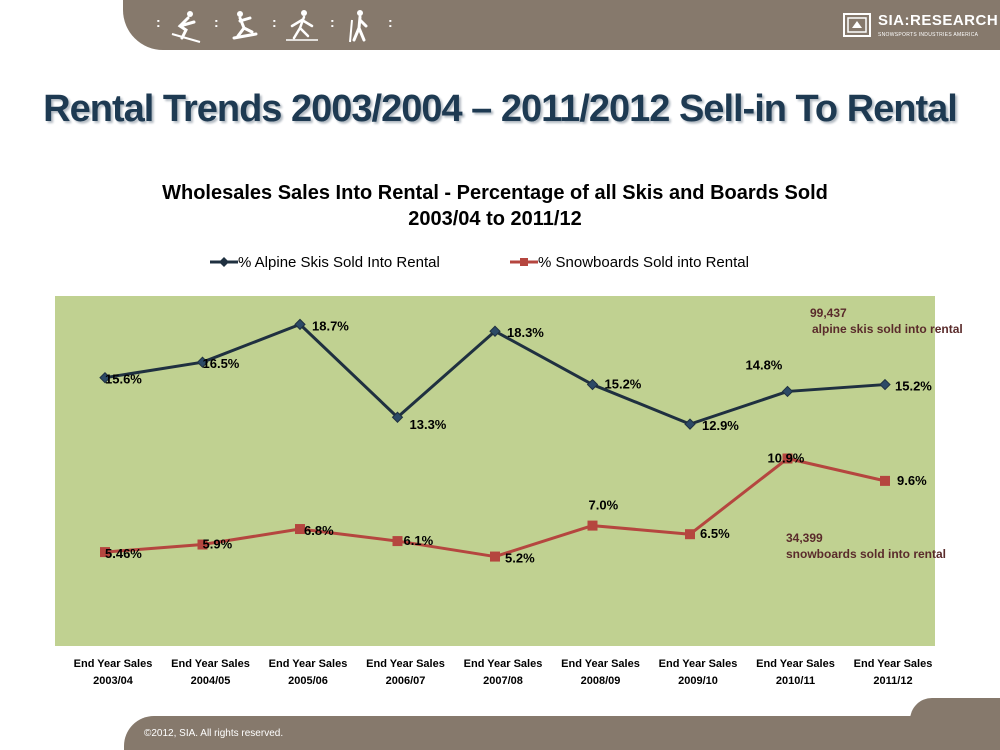  What do you see at coordinates (495, 374) in the screenshot?
I see `series-line-alpine` at bounding box center [495, 374].